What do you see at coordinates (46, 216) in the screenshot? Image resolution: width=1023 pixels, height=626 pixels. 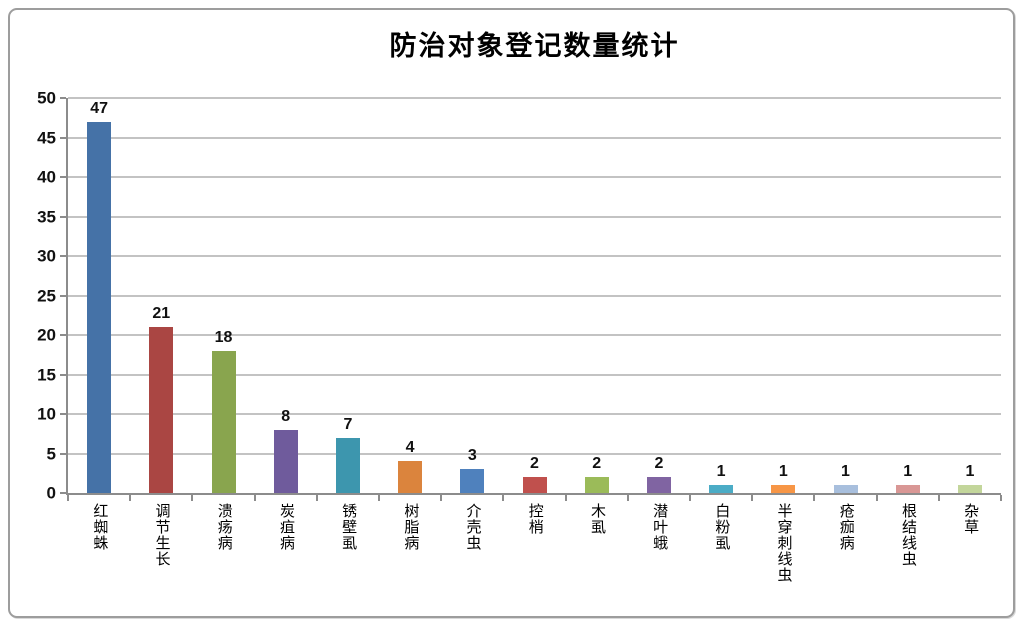 I see `y-axis-tick-label: 35` at bounding box center [46, 216].